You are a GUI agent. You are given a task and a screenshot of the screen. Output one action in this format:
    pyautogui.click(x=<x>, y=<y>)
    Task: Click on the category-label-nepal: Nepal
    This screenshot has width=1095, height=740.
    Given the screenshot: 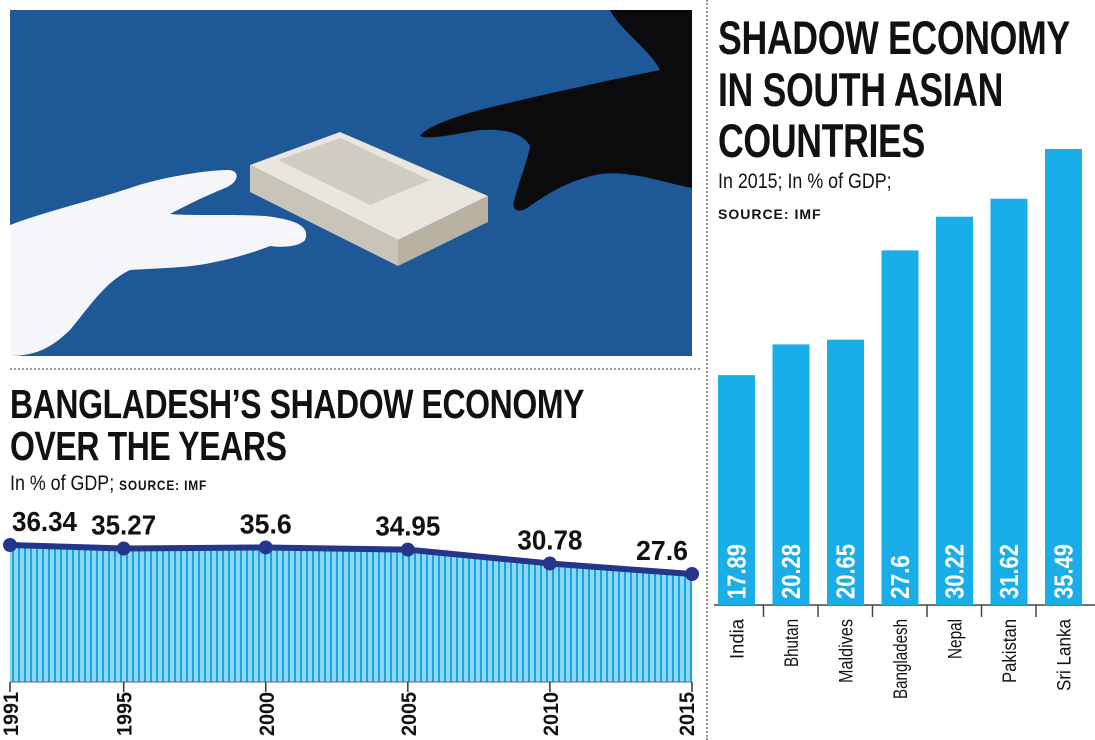 What is the action you would take?
    pyautogui.click(x=956, y=639)
    